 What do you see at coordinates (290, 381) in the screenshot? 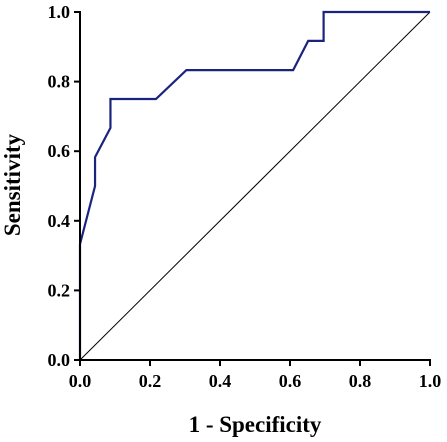
I see `x-tick-label: 0.6` at bounding box center [290, 381].